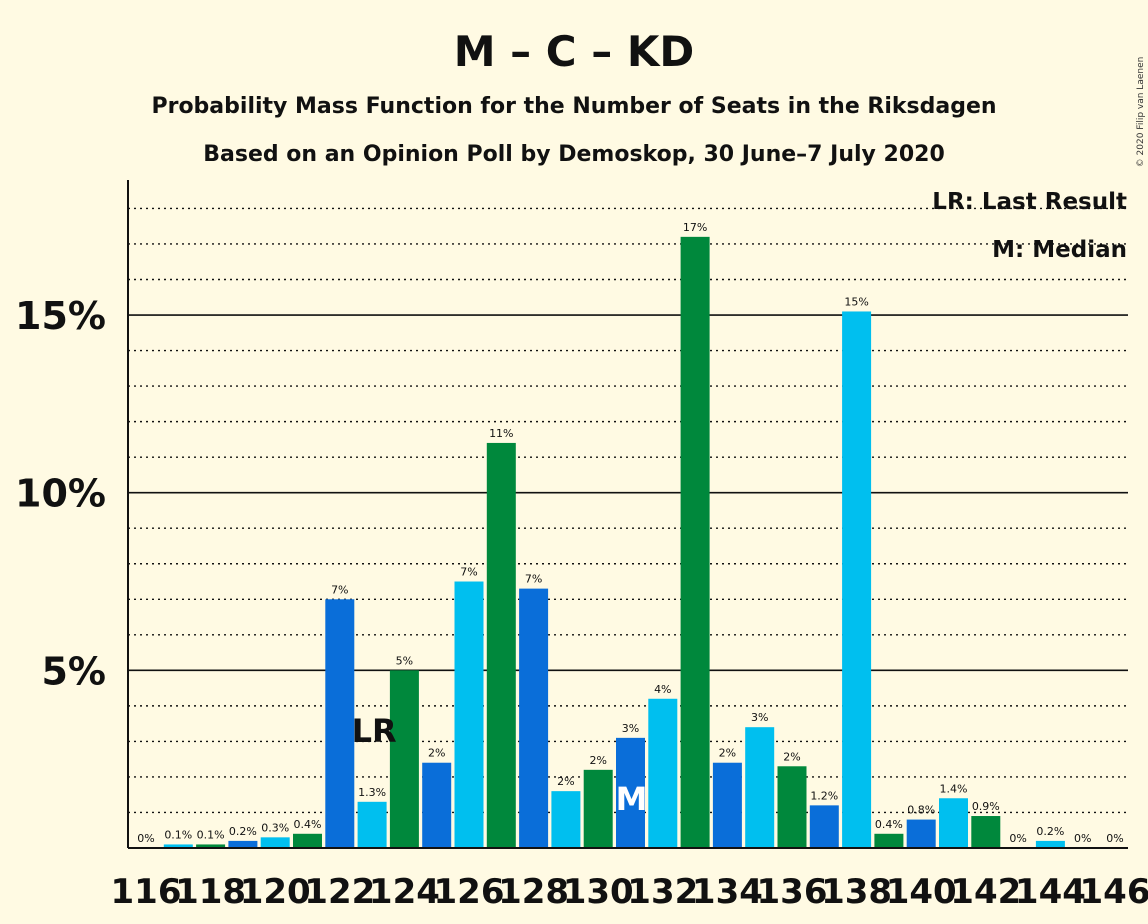 Image resolution: width=1148 pixels, height=924 pixels. Describe the element at coordinates (374, 731) in the screenshot. I see `last-result-marker: LR` at that location.